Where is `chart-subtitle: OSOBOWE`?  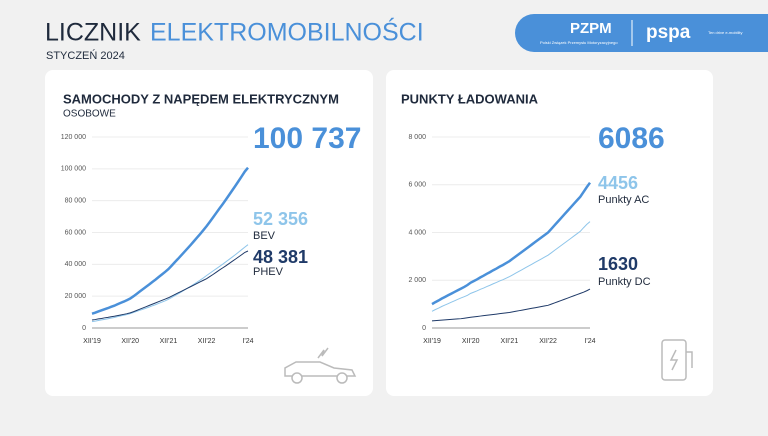
chart-subtitle: OSOBOWE is located at coordinates (89, 114).